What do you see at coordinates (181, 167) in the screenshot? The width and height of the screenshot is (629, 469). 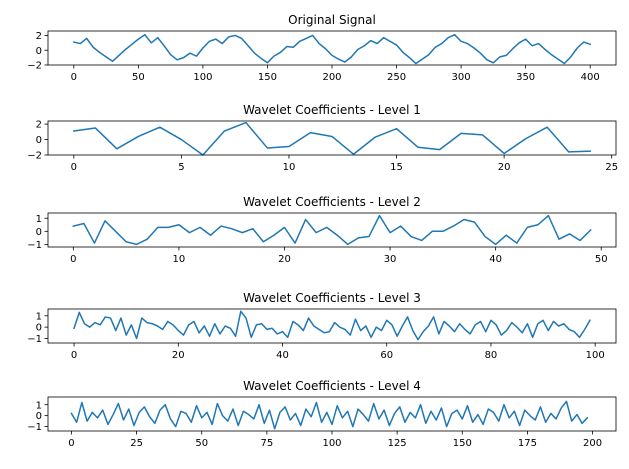 I see `x-tick-label: 5` at bounding box center [181, 167].